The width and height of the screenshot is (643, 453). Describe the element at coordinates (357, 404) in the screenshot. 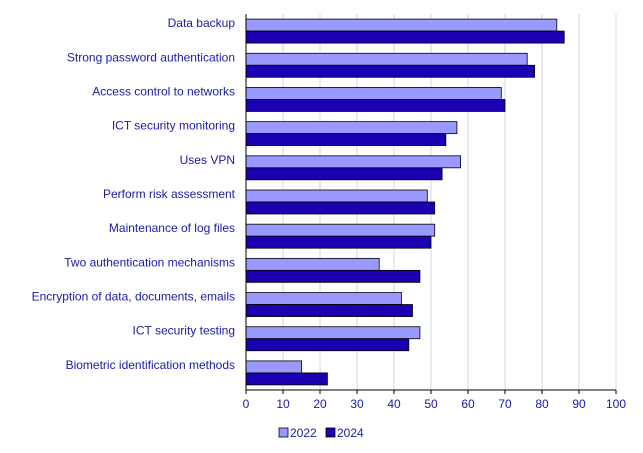

I see `x-tick-label: 30` at that location.